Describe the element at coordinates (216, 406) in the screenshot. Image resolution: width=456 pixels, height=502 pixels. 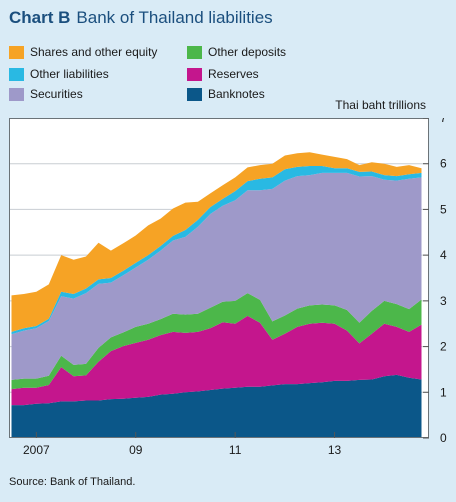
I see `area-banknotes` at that location.